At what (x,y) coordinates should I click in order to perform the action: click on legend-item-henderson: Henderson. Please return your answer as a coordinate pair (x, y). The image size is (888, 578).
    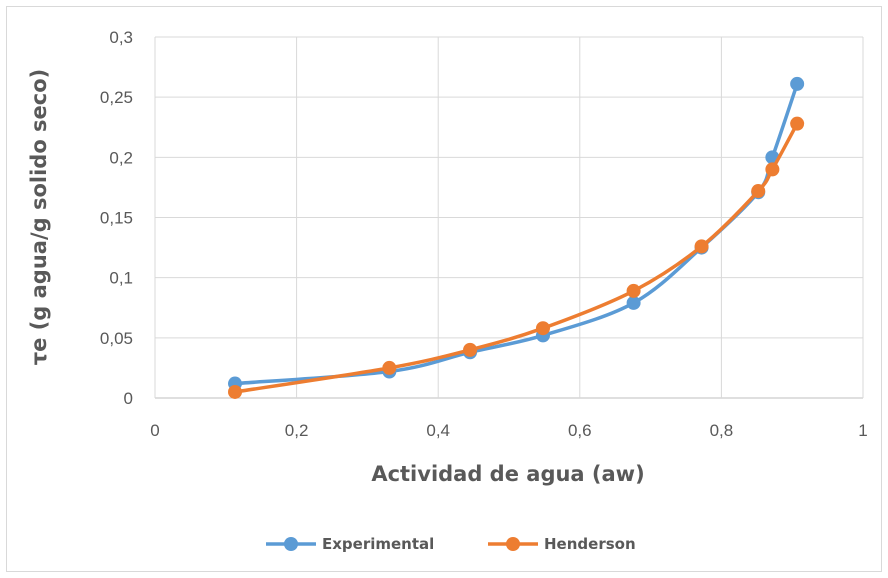
    Looking at the image, I should click on (562, 544).